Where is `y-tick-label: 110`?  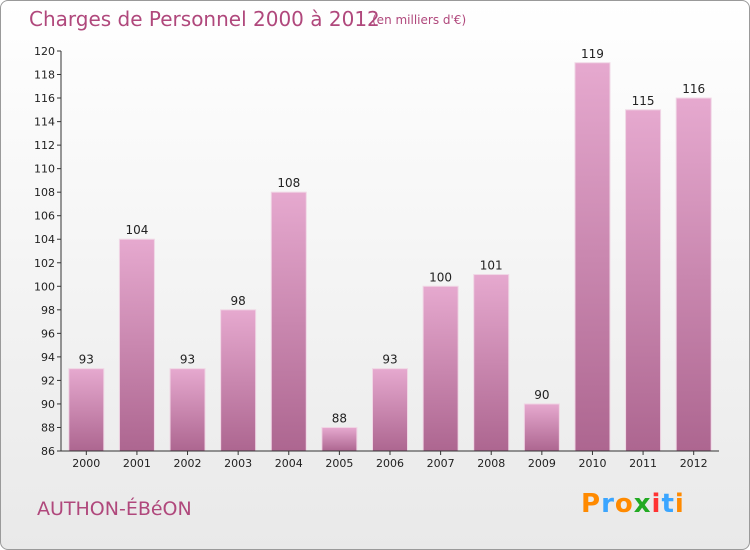 y-tick-label: 110 is located at coordinates (44, 169).